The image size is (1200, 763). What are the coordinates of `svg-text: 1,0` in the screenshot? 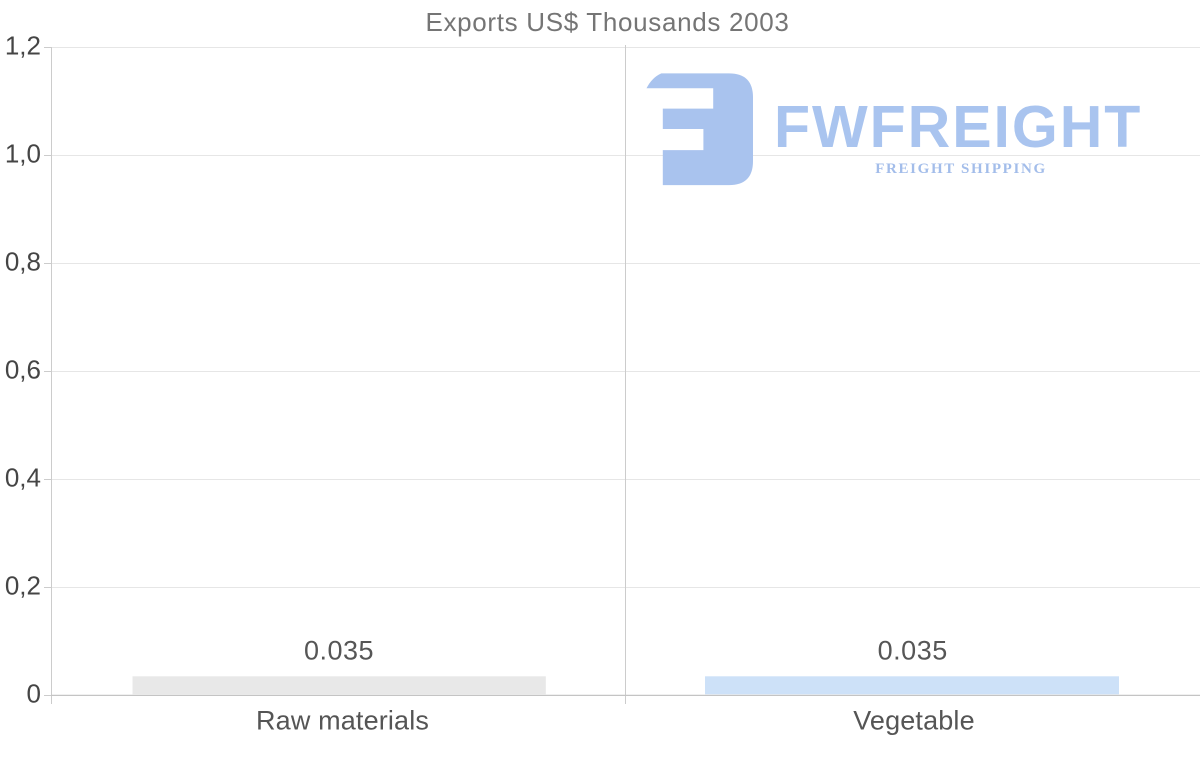 It's located at (23, 154).